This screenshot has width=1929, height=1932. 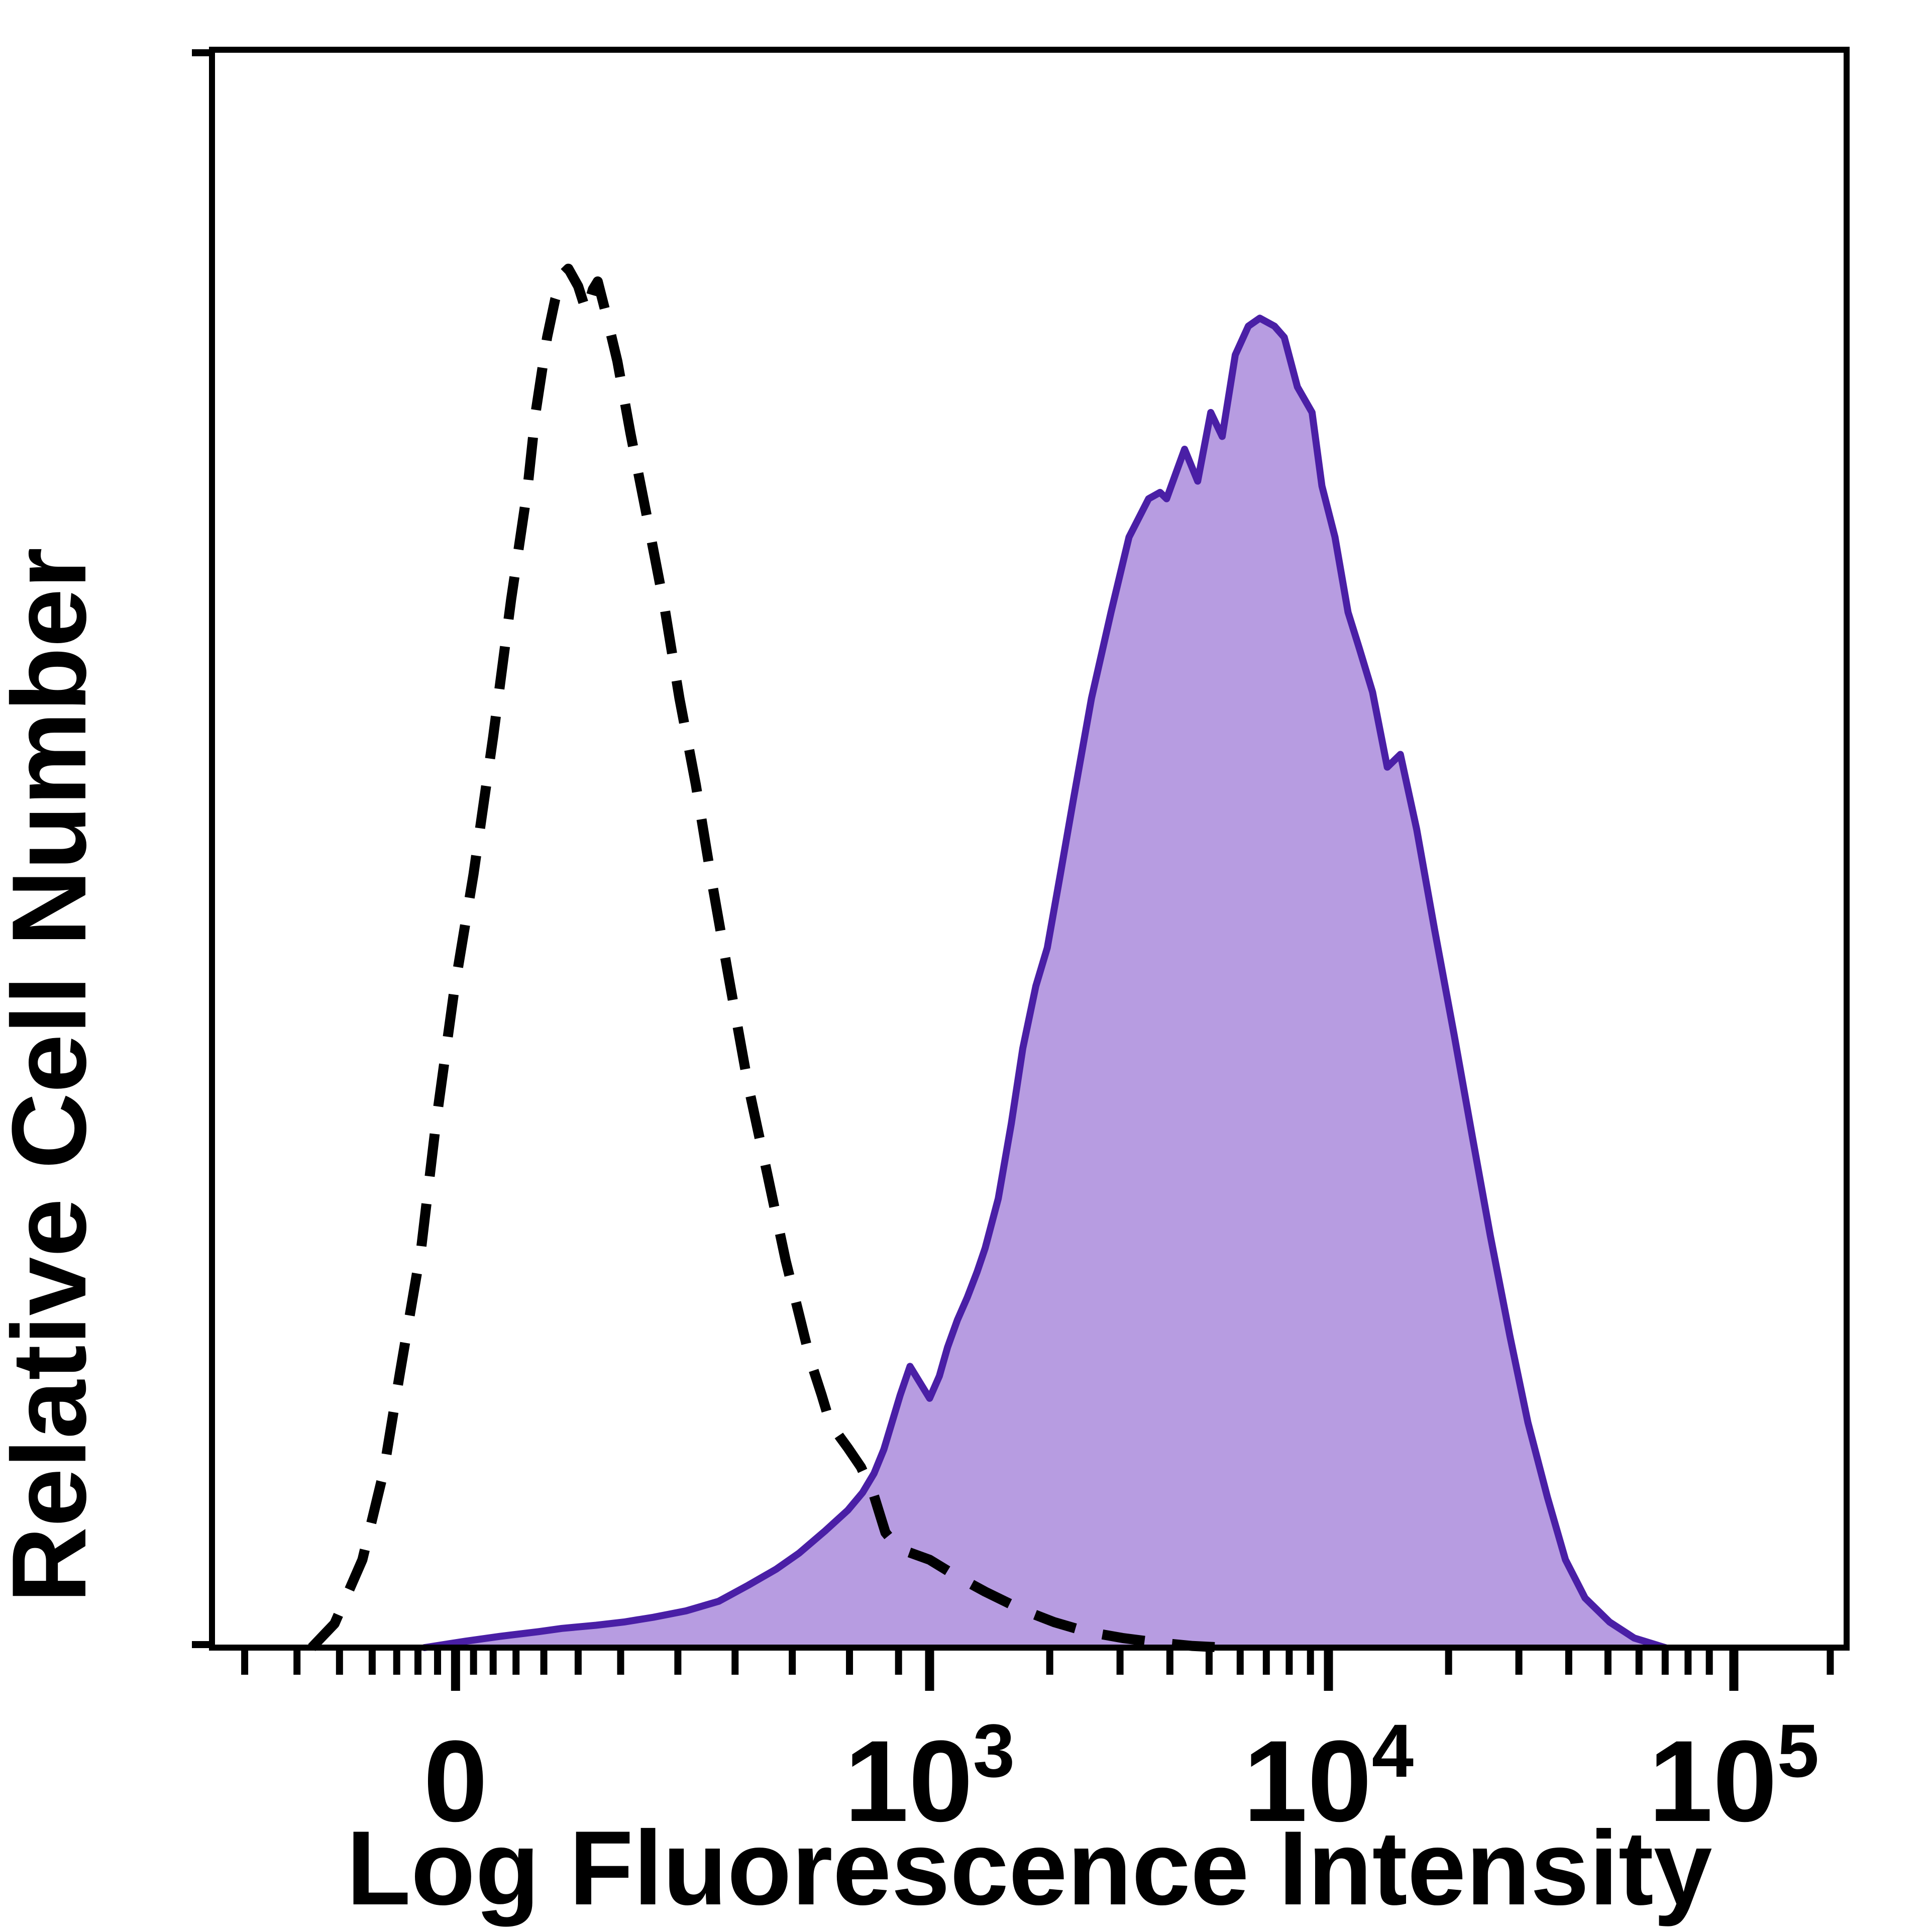 What do you see at coordinates (455, 1781) in the screenshot?
I see `x-tick-label: 0` at bounding box center [455, 1781].